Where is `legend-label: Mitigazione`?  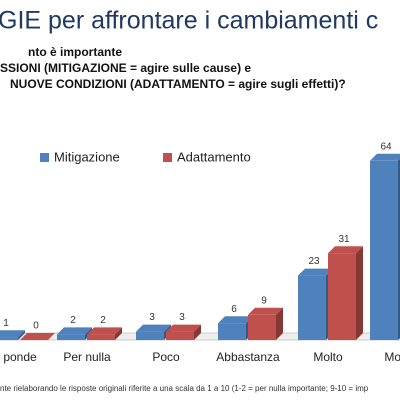
legend-label: Mitigazione is located at coordinates (87, 156).